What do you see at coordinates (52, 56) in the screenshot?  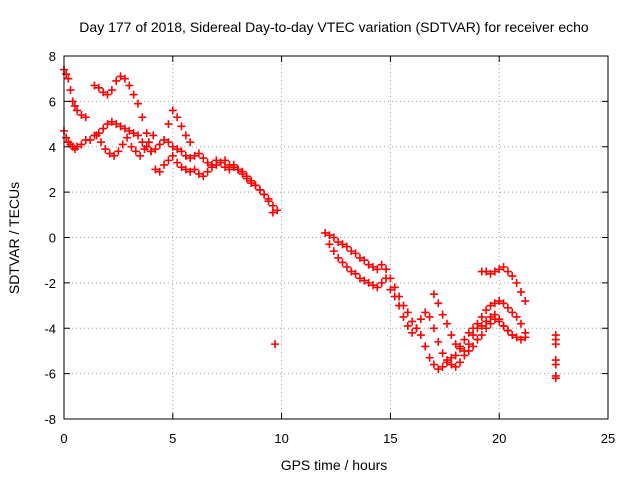 I see `y-tick-label: 8` at bounding box center [52, 56].